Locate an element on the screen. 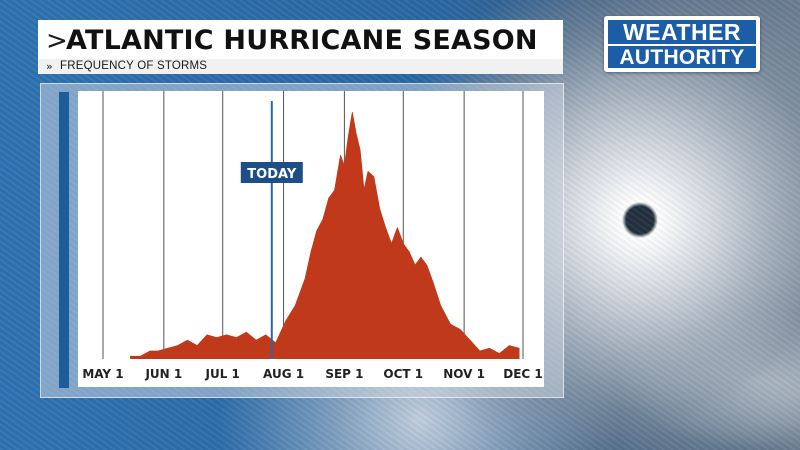 The height and width of the screenshot is (450, 800). x-tick-label-sep-1: SEP 1 is located at coordinates (344, 374).